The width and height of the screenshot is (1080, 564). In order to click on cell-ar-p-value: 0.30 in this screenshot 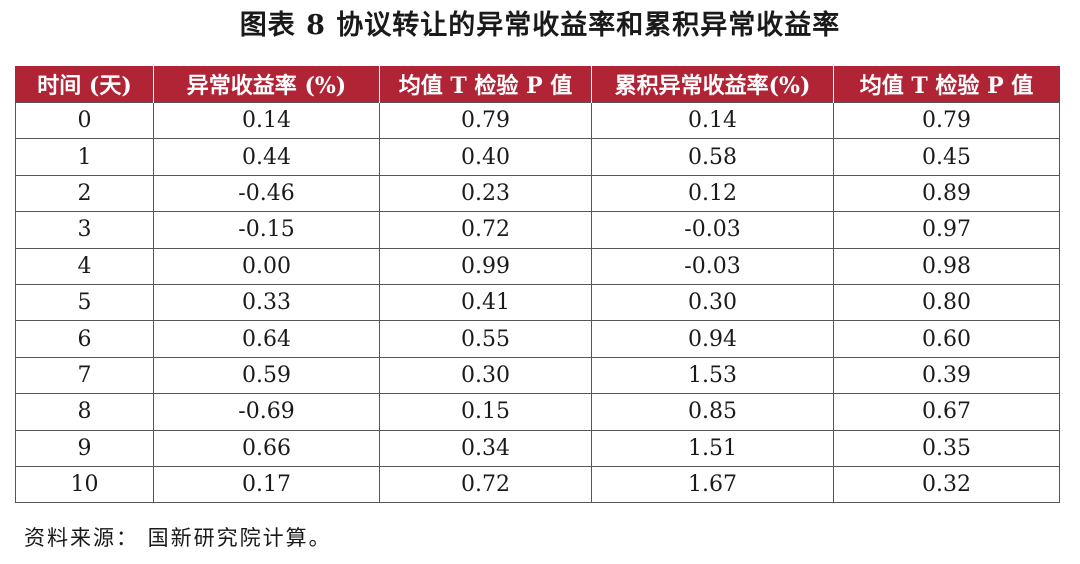, I will do `click(485, 375)`.